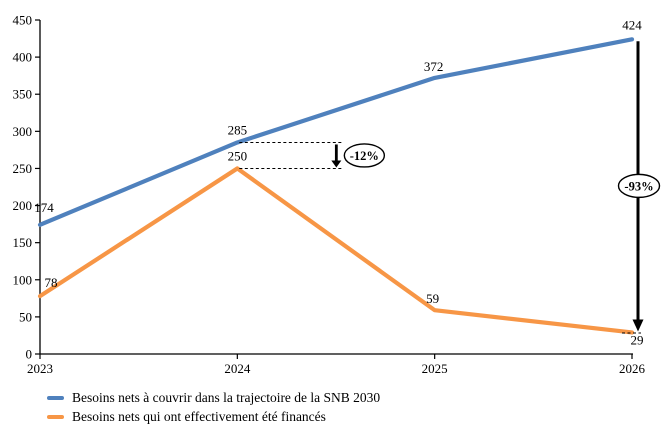  Describe the element at coordinates (23, 20) in the screenshot. I see `y-tick-label: 450` at that location.